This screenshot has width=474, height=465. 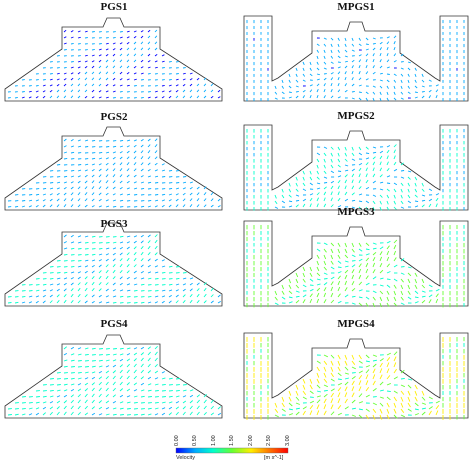 What do you see at coordinates (356, 167) in the screenshot?
I see `mpgs2-domain` at bounding box center [356, 167].